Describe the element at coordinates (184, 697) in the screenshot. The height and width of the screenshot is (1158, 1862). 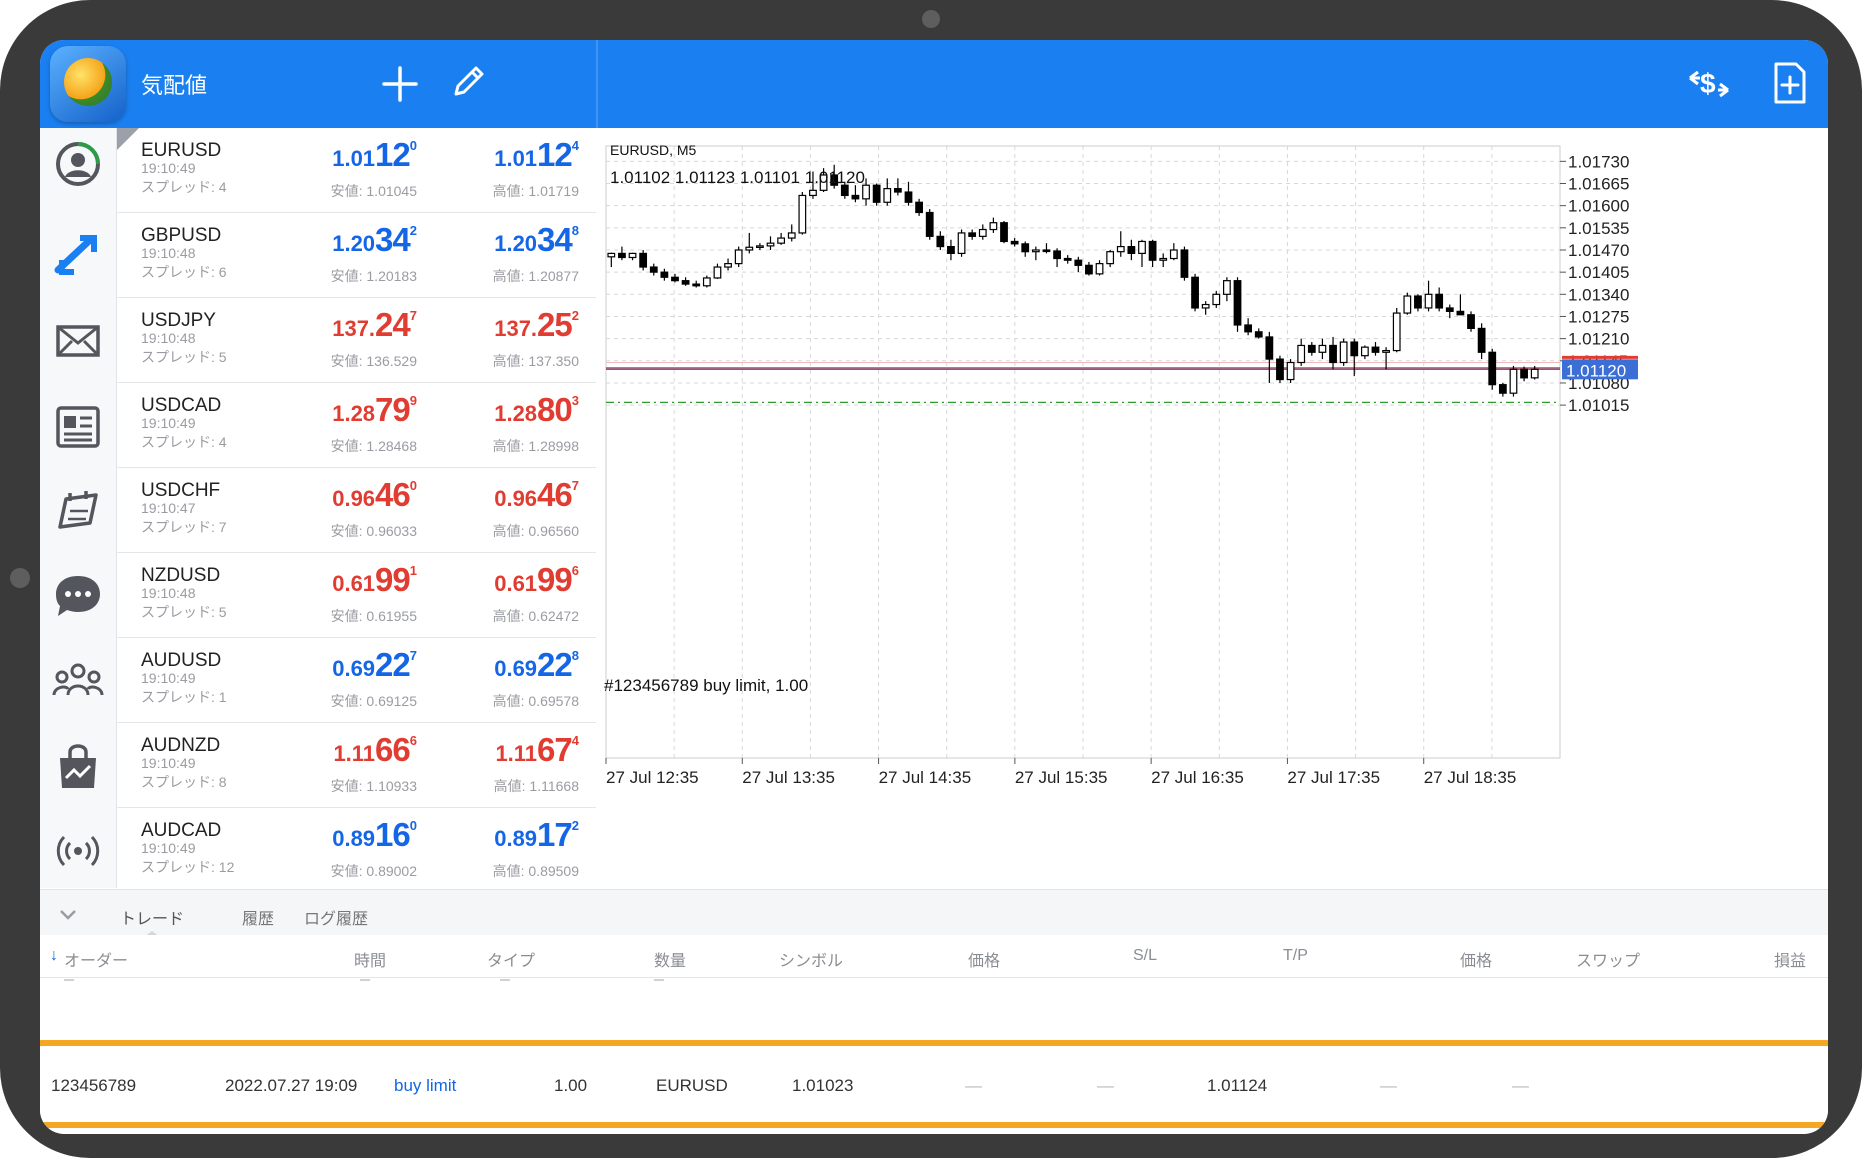
I see `quote-spread: スプレッド: 1` at that location.